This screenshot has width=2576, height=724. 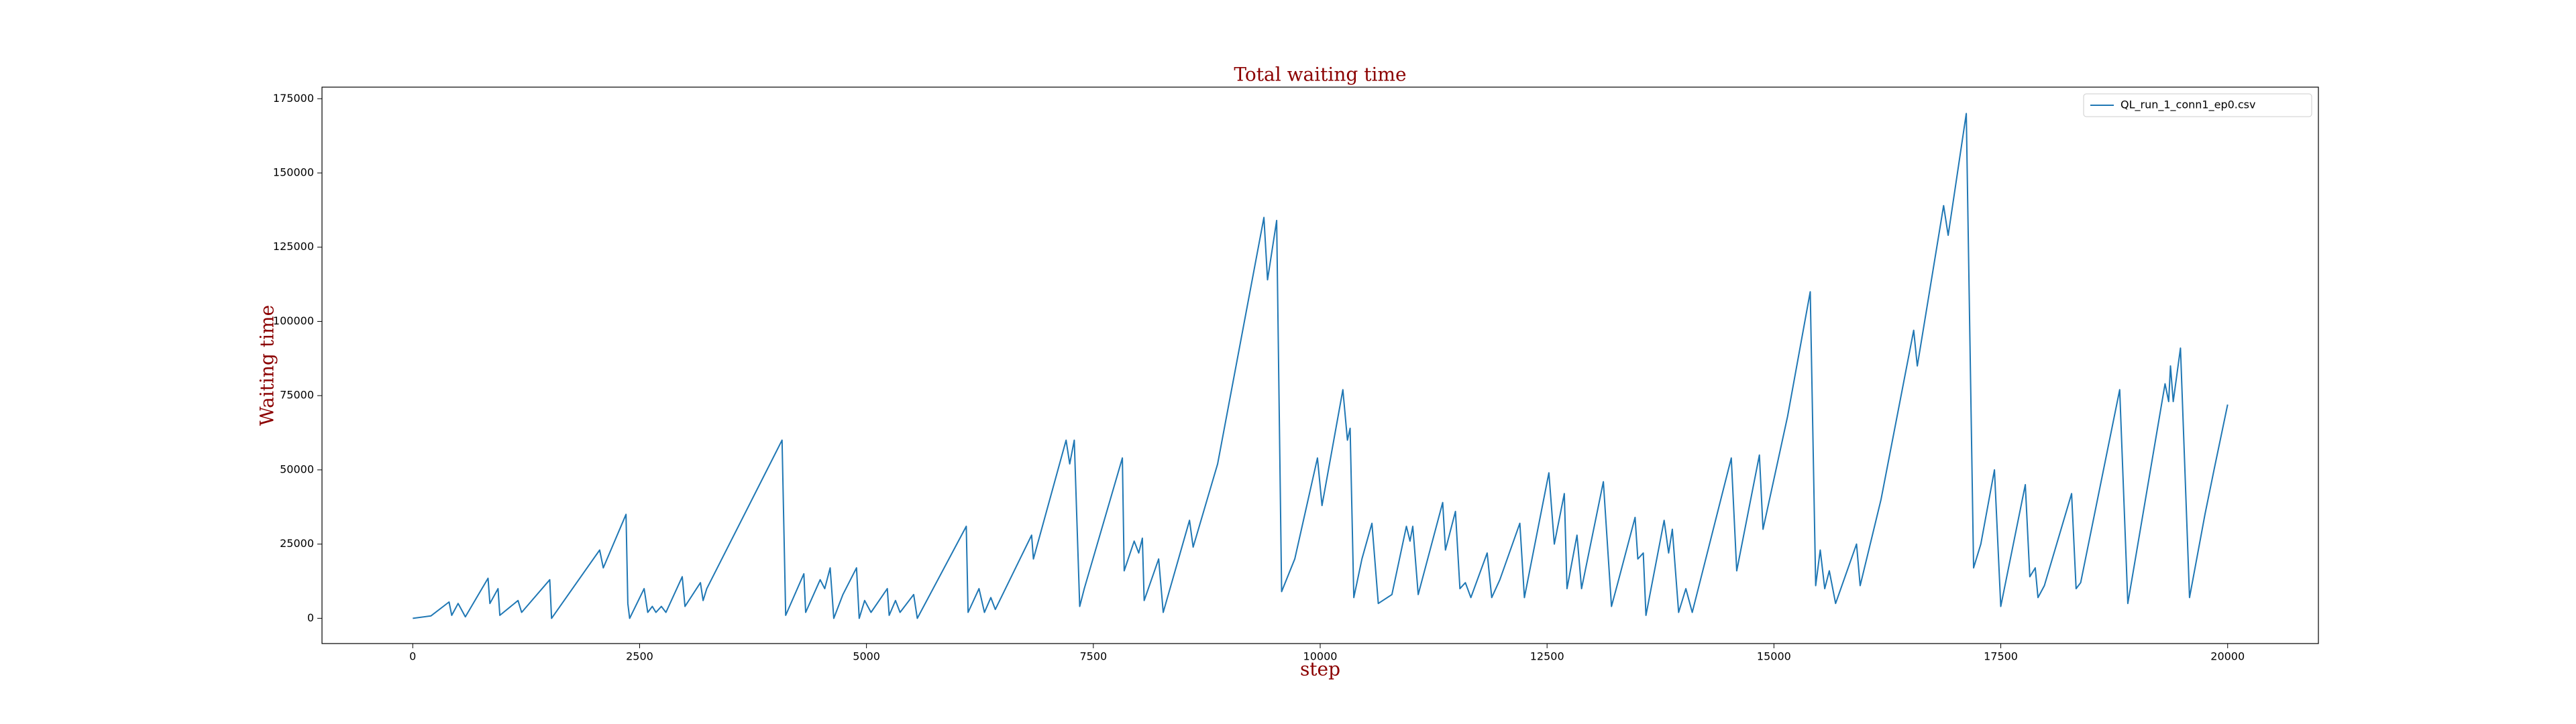 What do you see at coordinates (293, 320) in the screenshot?
I see `y-tick-label: 100000` at bounding box center [293, 320].